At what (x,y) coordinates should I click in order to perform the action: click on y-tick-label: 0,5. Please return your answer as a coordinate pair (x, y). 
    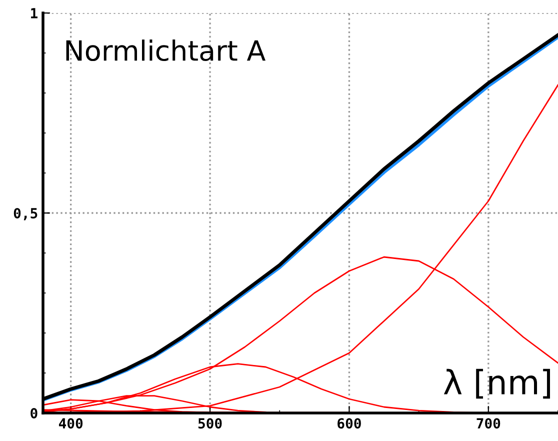
    Looking at the image, I should click on (26, 214).